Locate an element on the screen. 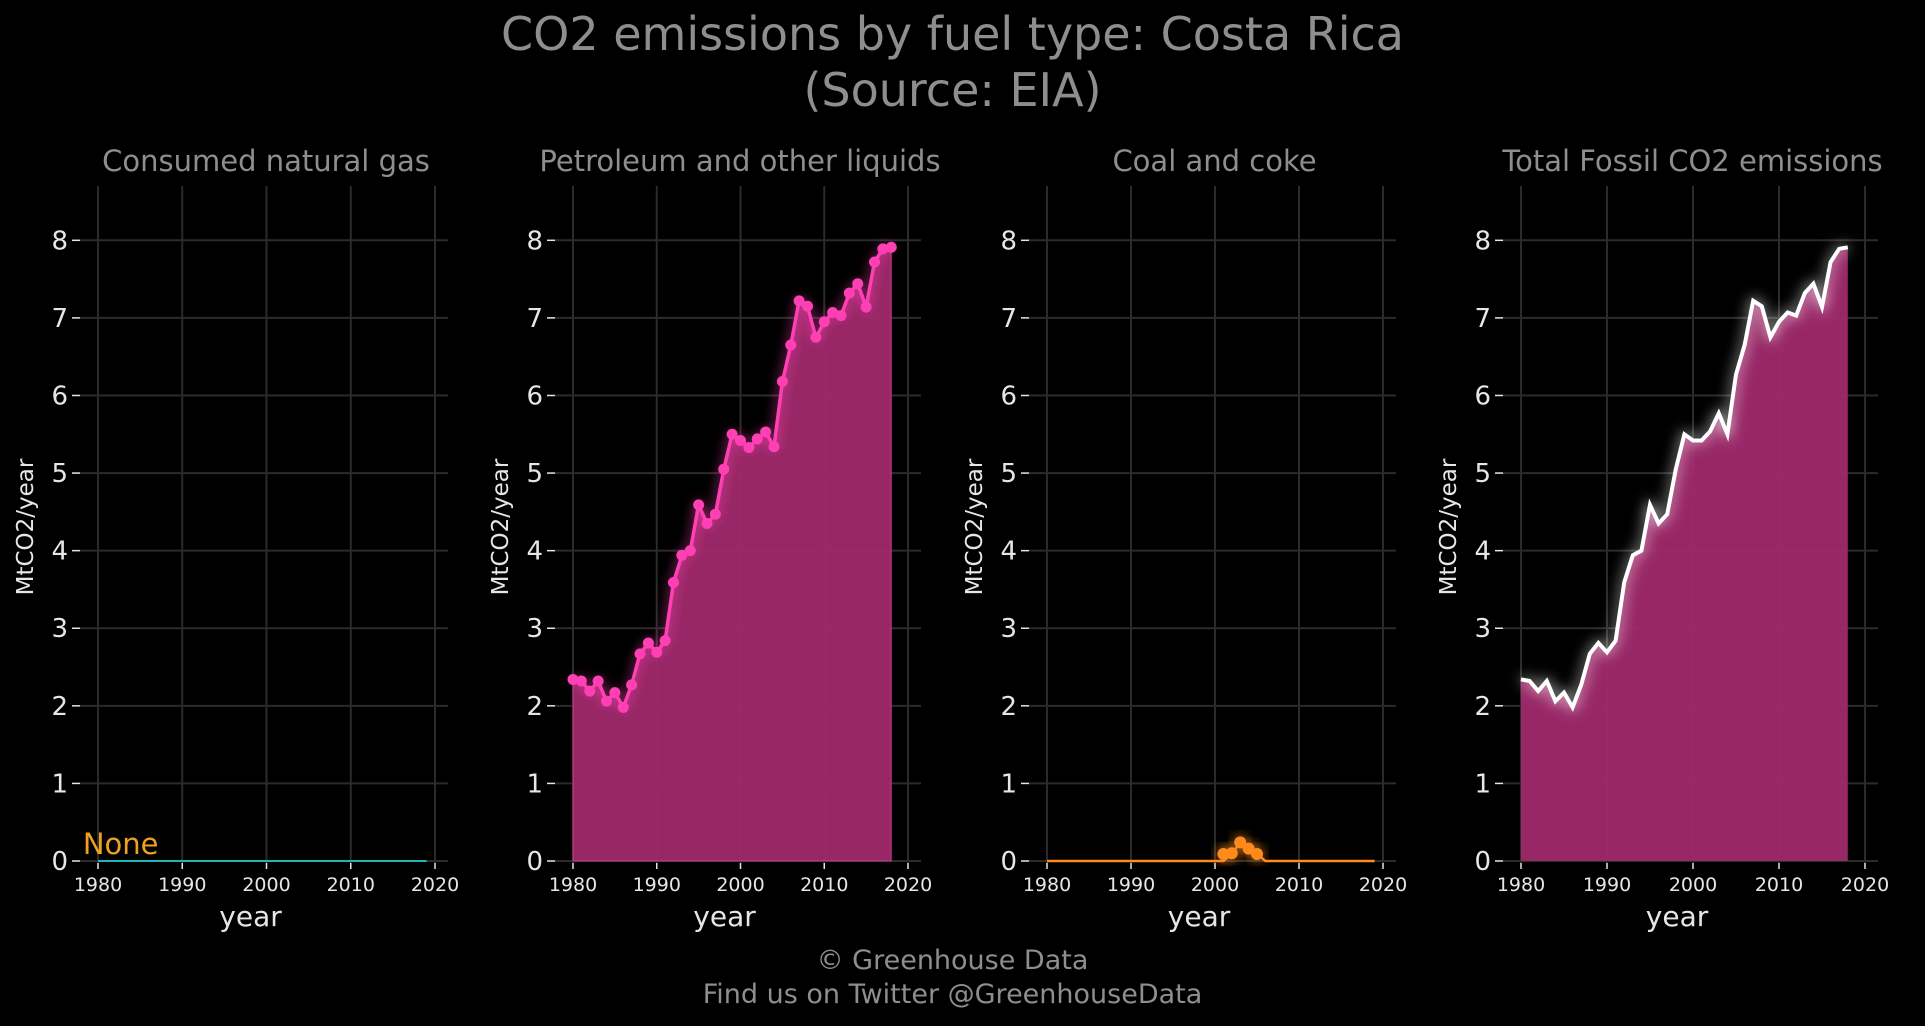 The image size is (1925, 1026). data-line is located at coordinates (1211, 851).